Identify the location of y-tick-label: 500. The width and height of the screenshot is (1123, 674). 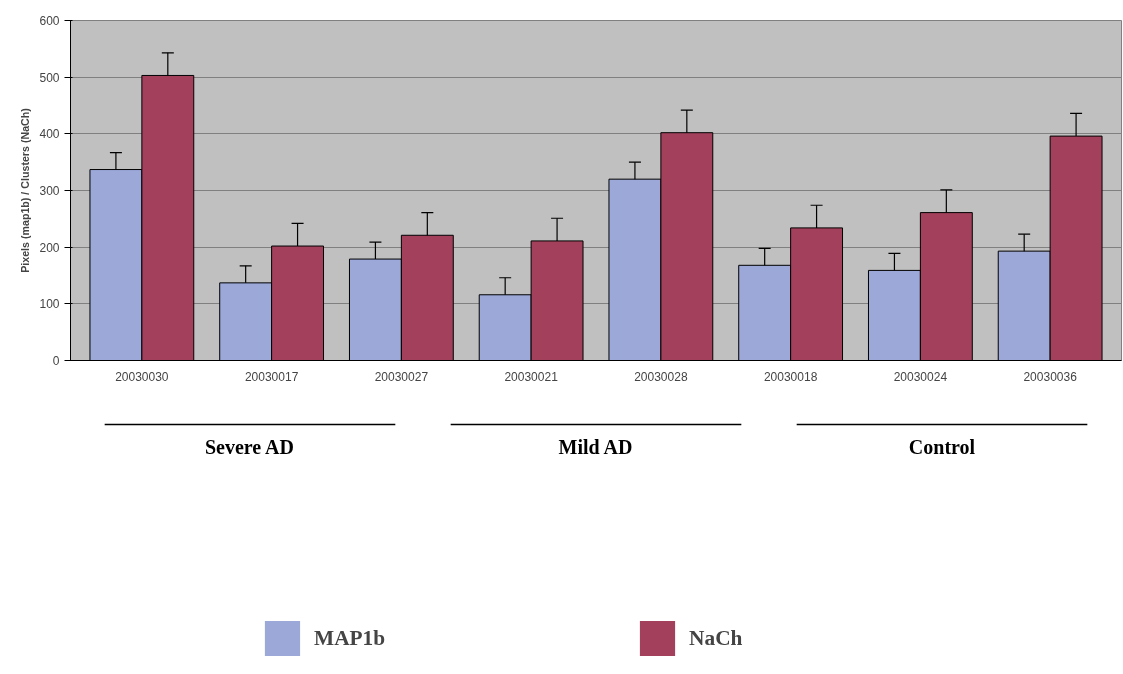
(49, 77).